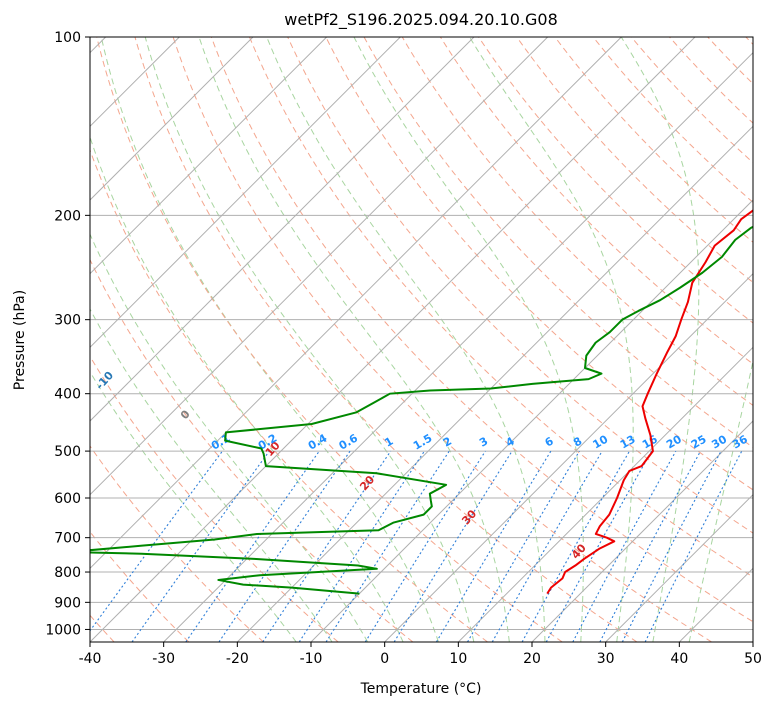 The width and height of the screenshot is (775, 708). Describe the element at coordinates (67, 216) in the screenshot. I see `y-tick-label: 200` at that location.